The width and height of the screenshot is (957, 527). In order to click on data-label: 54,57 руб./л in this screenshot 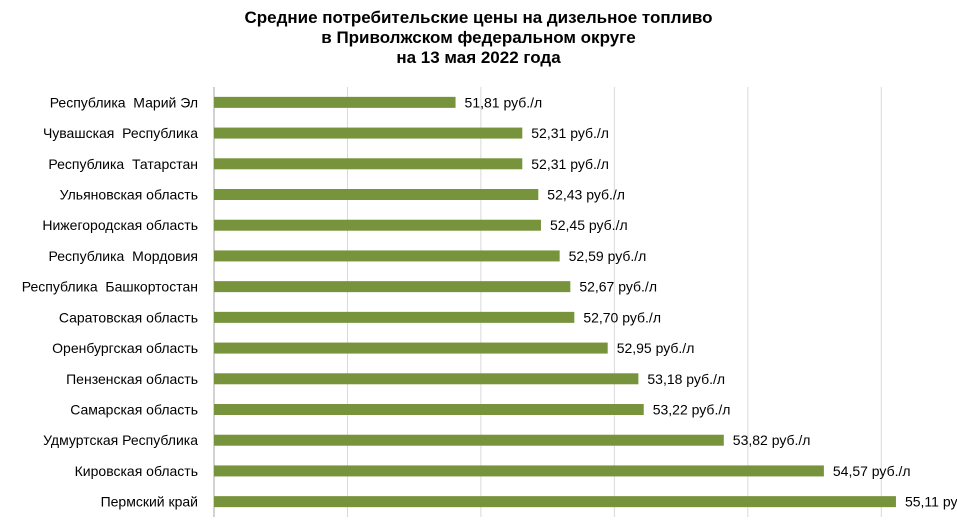, I will do `click(872, 471)`.